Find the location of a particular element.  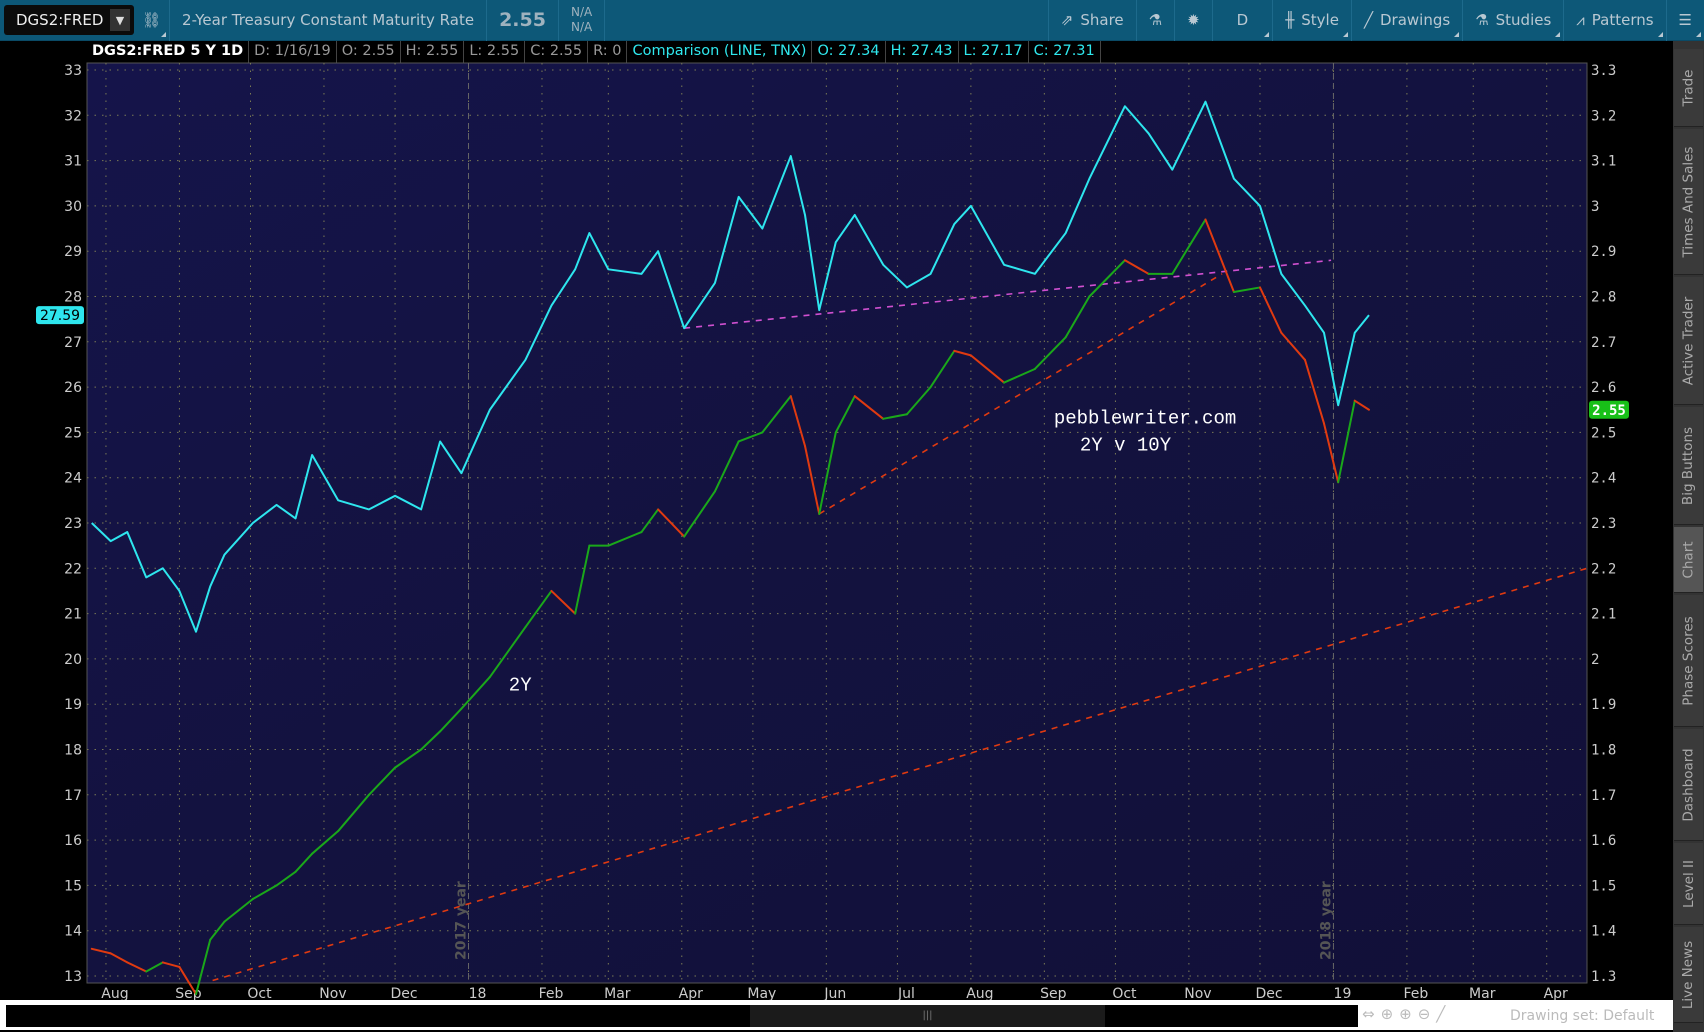

badge-bg is located at coordinates (1609, 409).